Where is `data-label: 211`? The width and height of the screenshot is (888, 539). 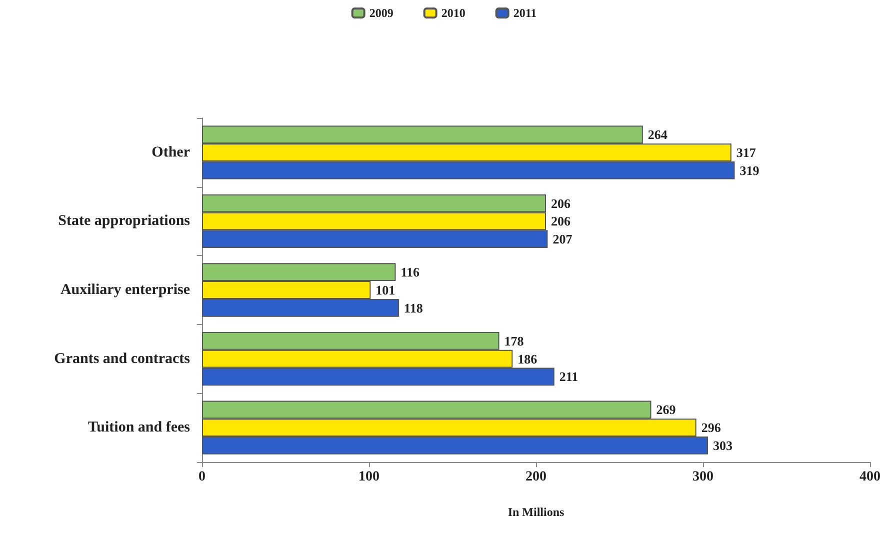
data-label: 211 is located at coordinates (568, 376).